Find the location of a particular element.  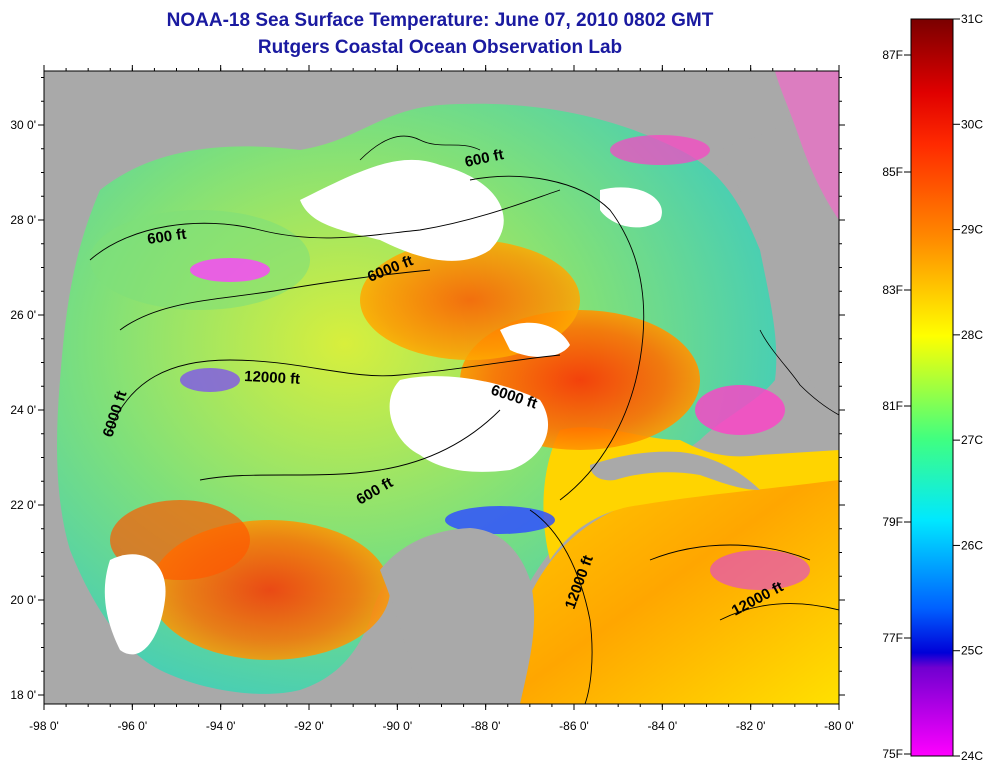

celsius-label: 24C is located at coordinates (972, 756).